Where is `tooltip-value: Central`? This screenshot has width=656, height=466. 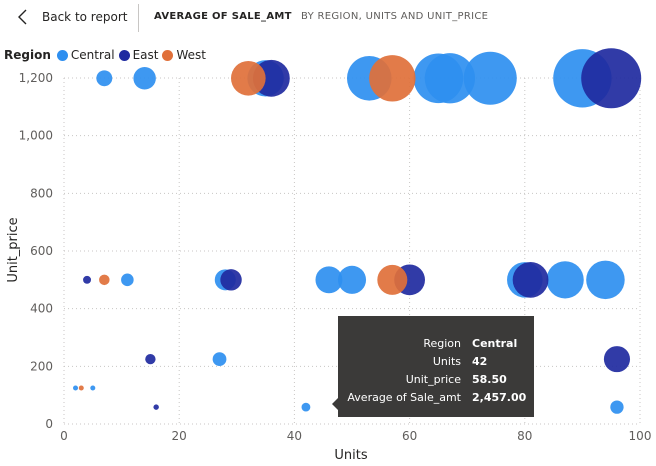 tooltip-value: Central is located at coordinates (495, 343).